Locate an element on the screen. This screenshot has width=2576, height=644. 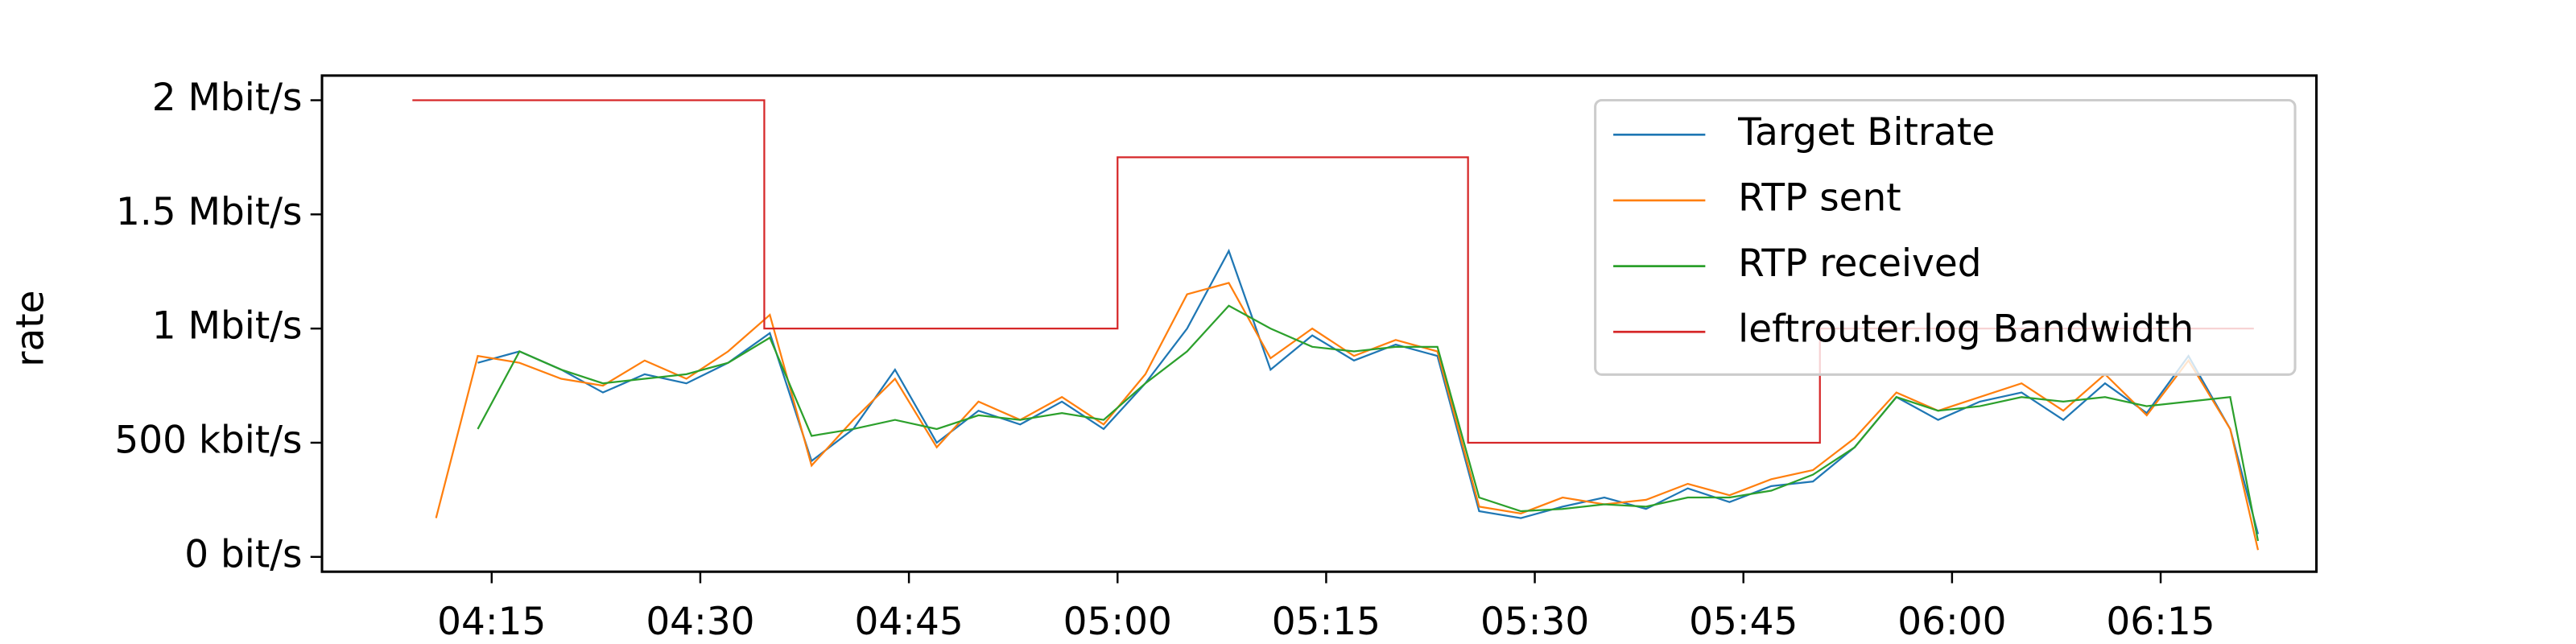
x-tick-label: 04:30 is located at coordinates (700, 622).